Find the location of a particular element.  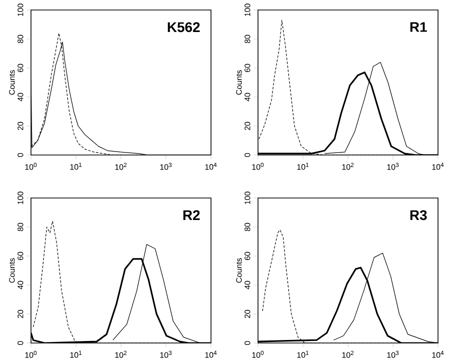

text: R3 is located at coordinates (418, 215).